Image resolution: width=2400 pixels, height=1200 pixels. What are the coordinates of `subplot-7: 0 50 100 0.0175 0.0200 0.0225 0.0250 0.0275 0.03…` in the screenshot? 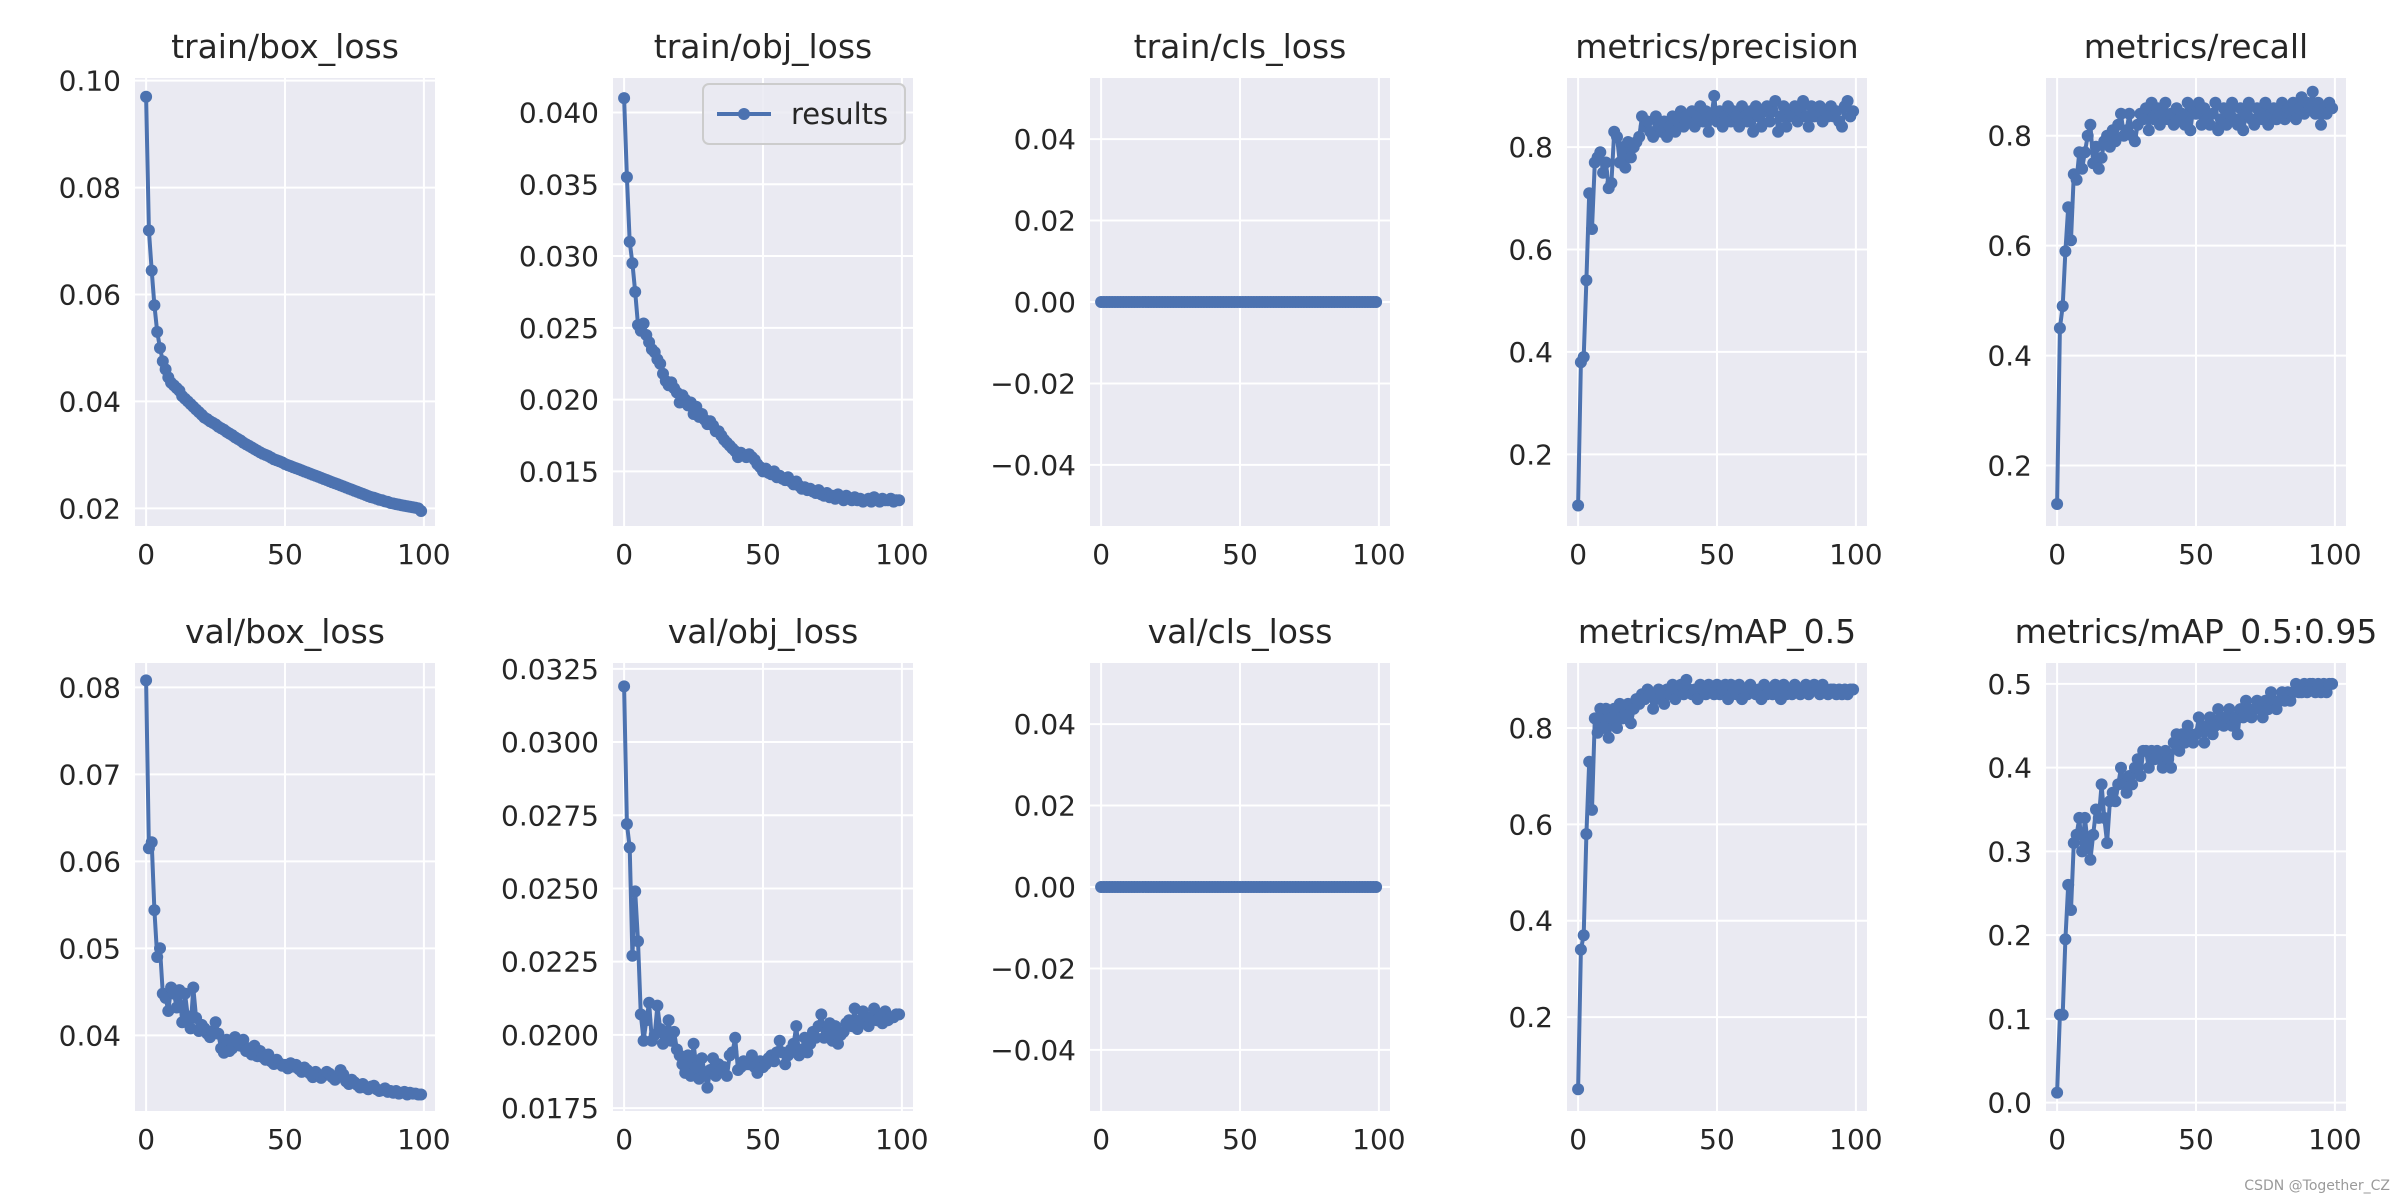 It's located at (715, 884).